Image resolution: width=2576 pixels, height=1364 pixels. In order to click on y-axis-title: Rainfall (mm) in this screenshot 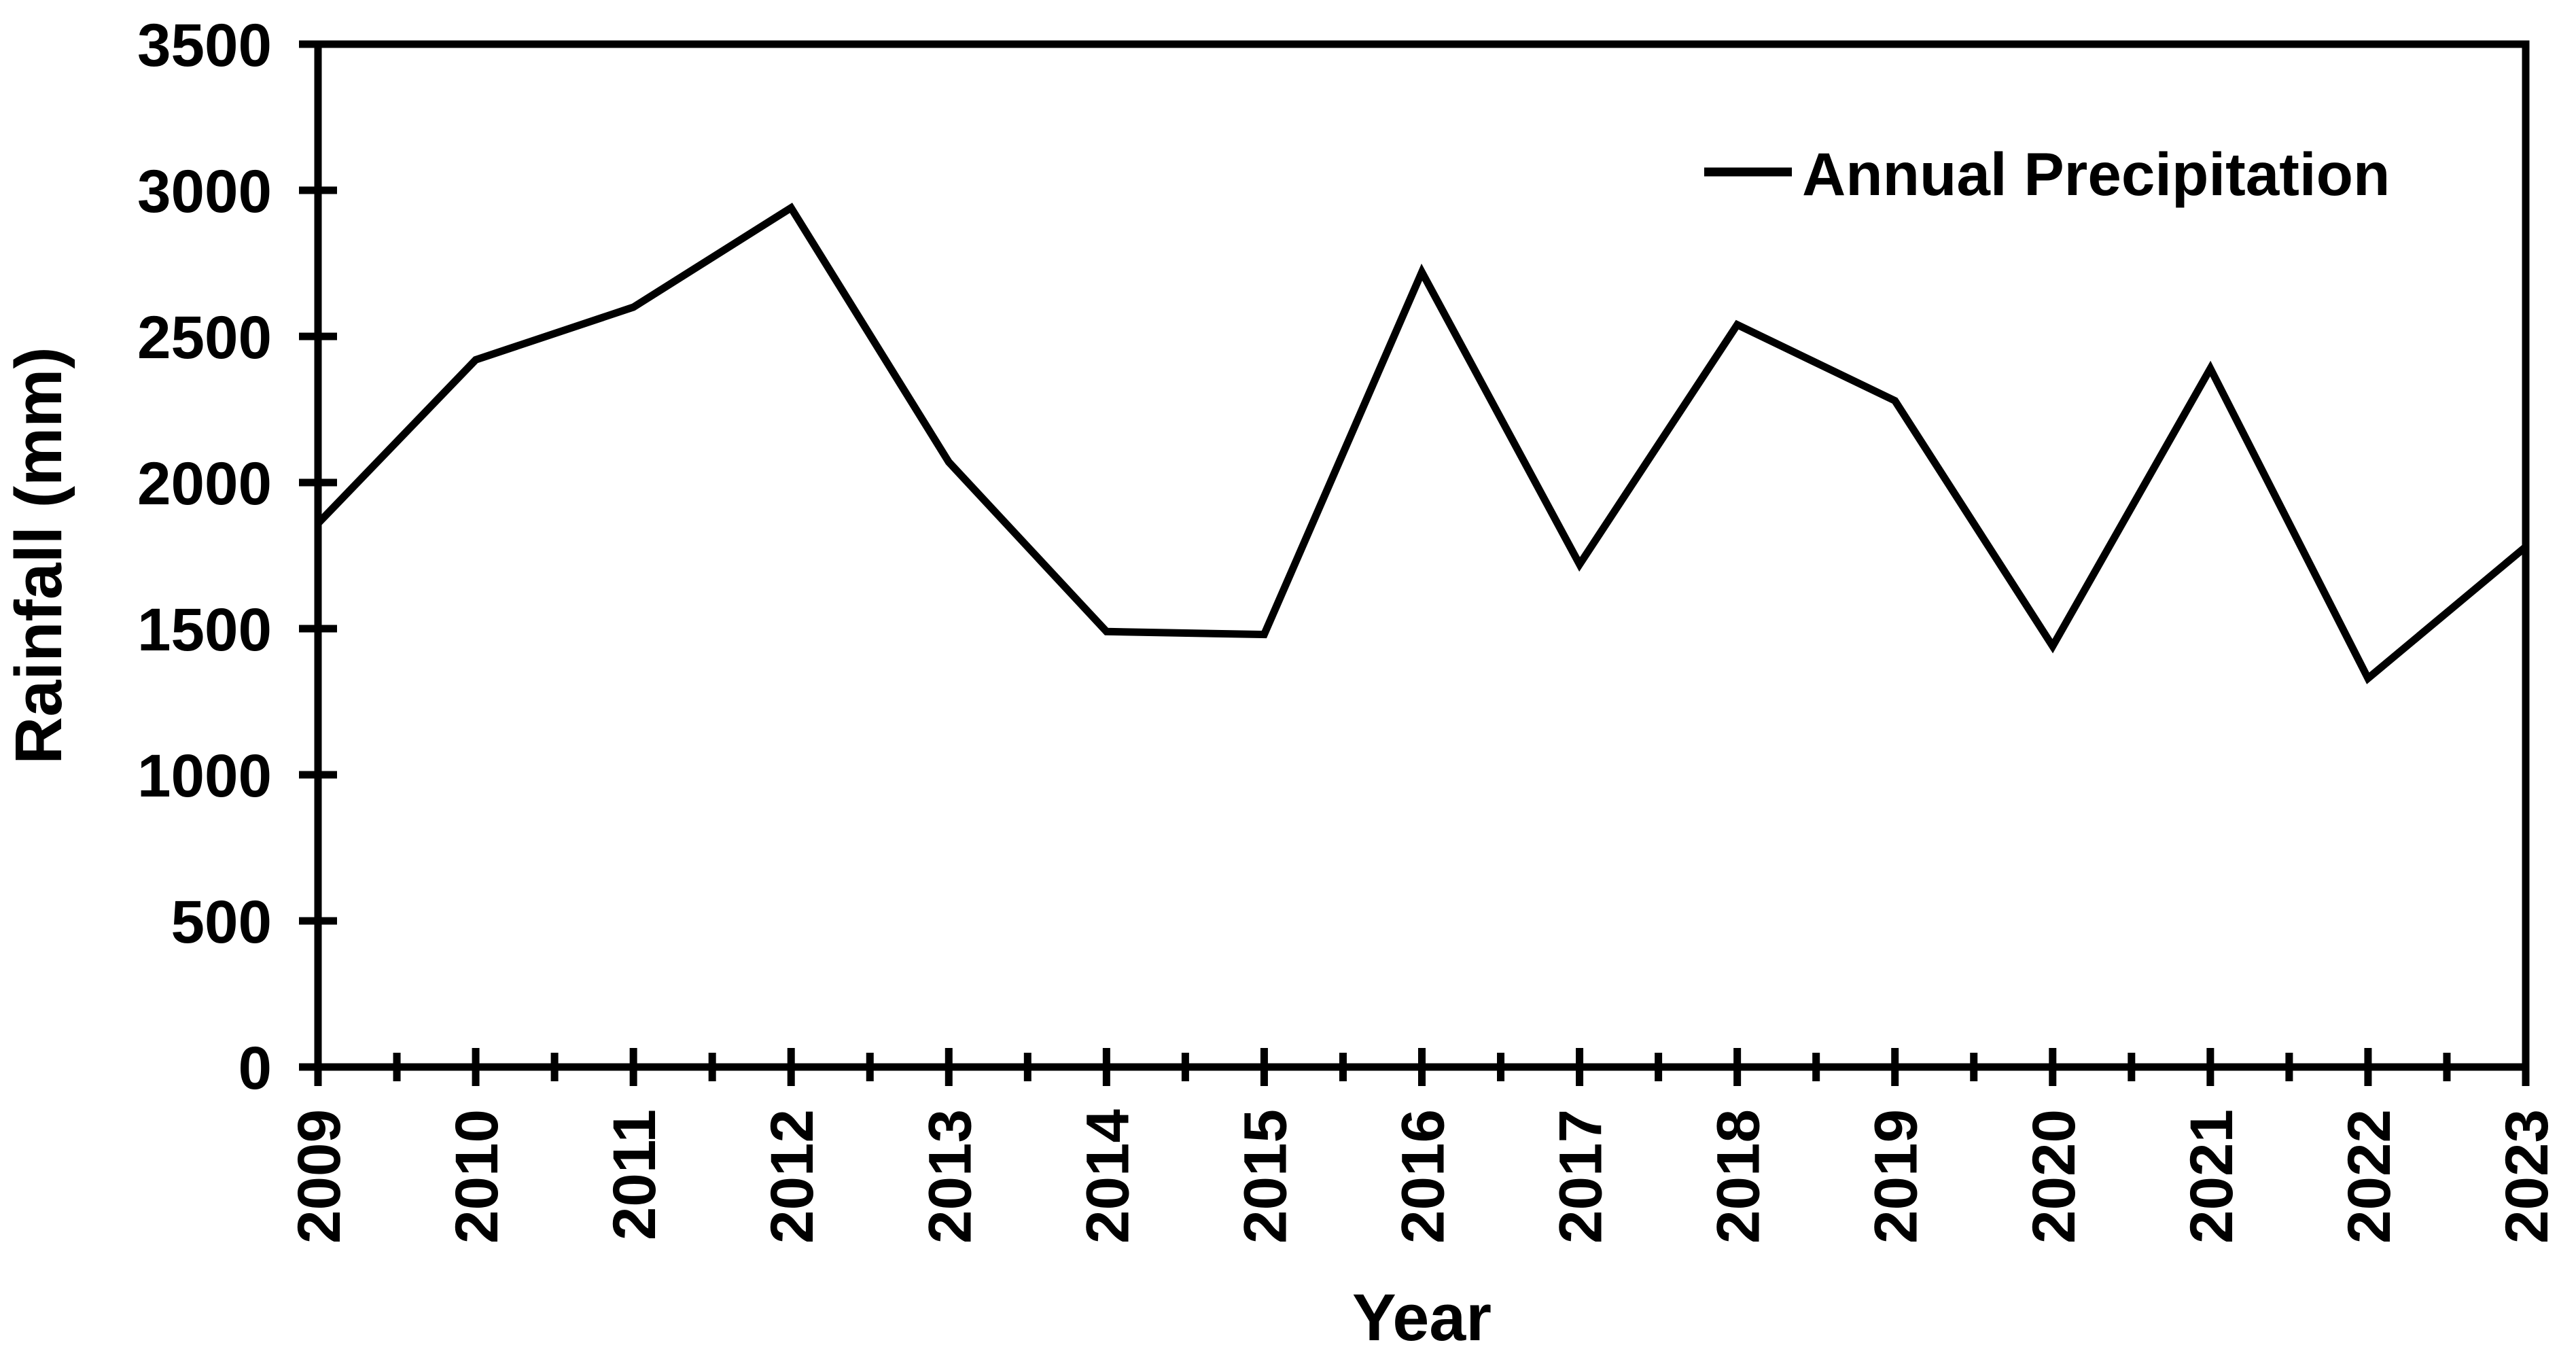, I will do `click(38, 555)`.